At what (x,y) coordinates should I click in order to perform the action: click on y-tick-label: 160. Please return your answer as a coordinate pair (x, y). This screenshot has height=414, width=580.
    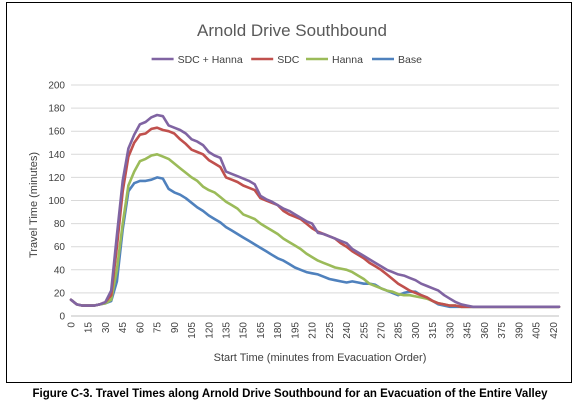
    Looking at the image, I should click on (56, 132).